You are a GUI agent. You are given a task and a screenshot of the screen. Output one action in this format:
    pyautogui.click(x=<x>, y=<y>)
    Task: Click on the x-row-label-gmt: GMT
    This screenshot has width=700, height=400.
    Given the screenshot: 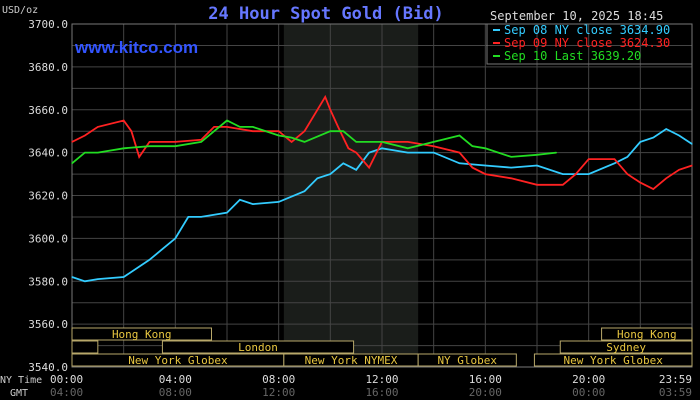 What is the action you would take?
    pyautogui.click(x=19, y=393)
    